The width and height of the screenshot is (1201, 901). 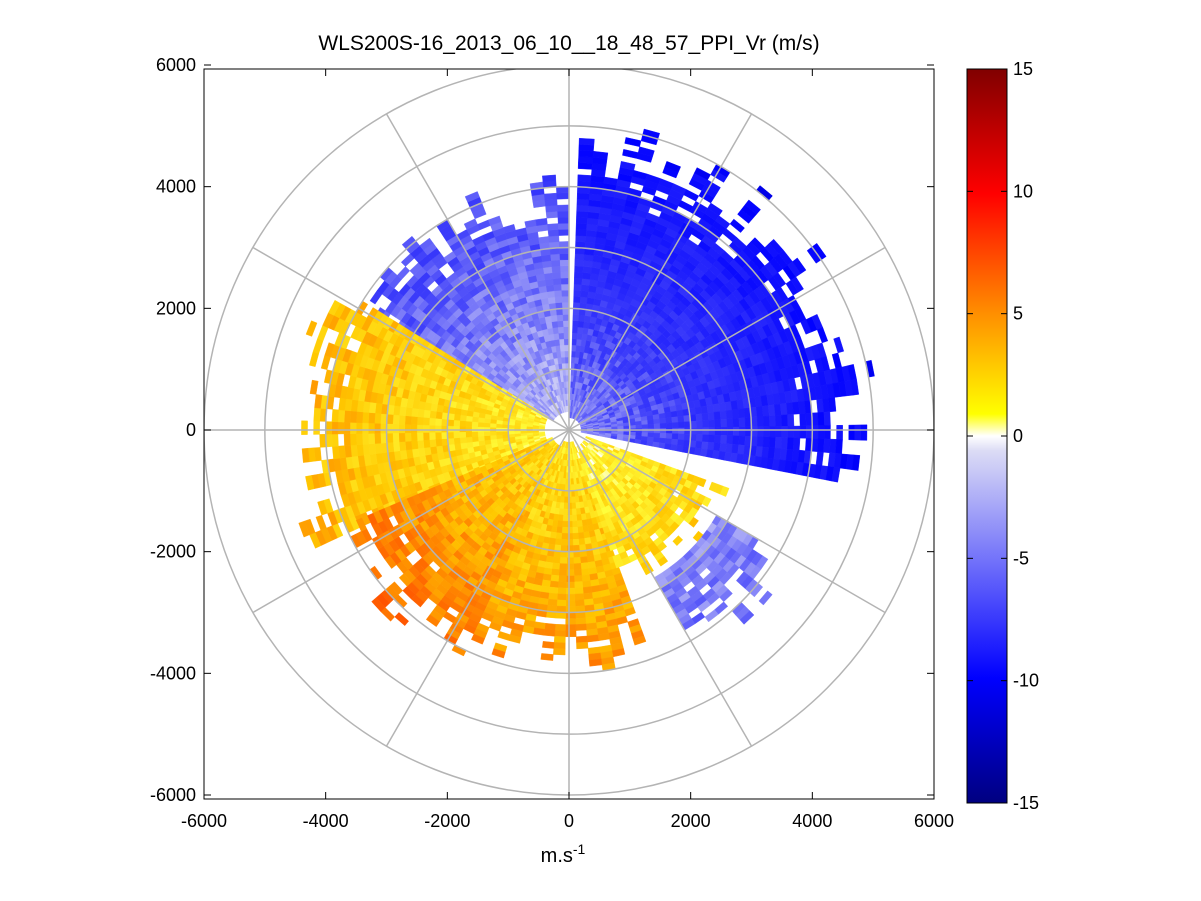 I want to click on y-tick-label: 6000, so click(x=176, y=65).